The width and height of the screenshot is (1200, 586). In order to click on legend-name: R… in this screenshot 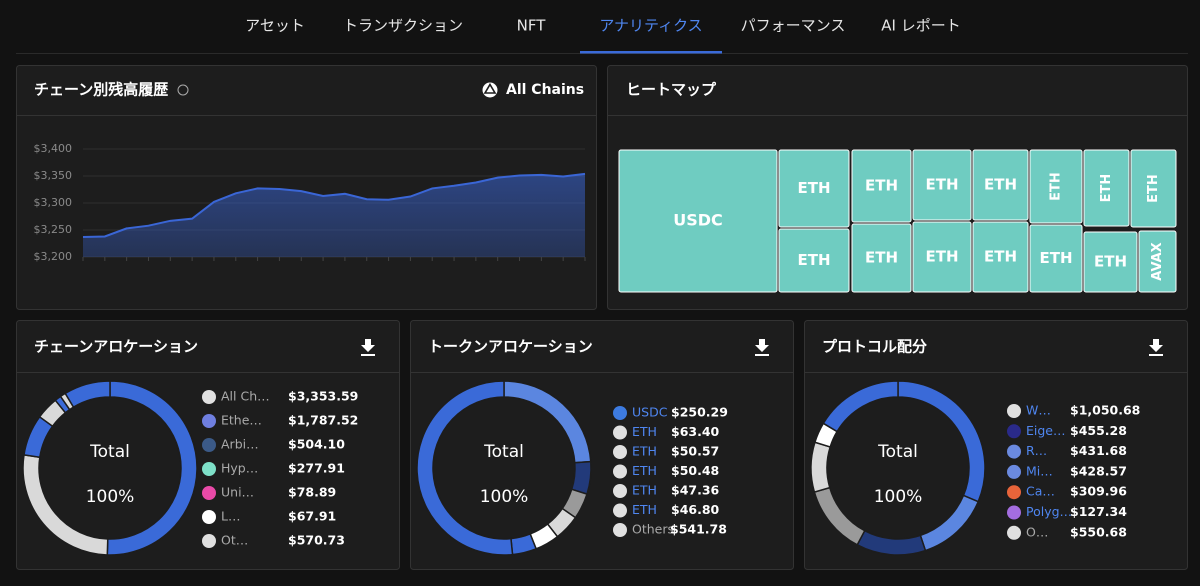, I will do `click(1036, 450)`.